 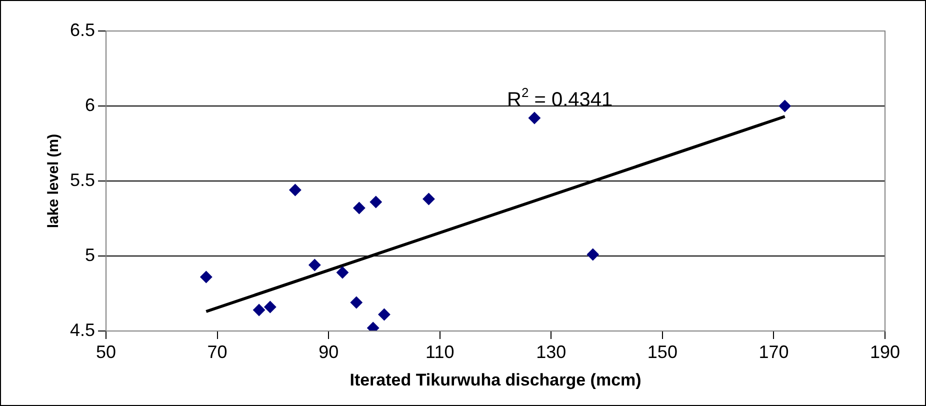 What do you see at coordinates (217, 352) in the screenshot?
I see `x-tick-label: 70` at bounding box center [217, 352].